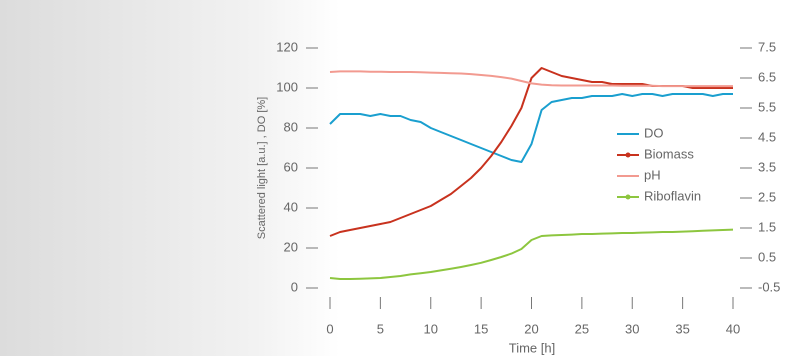 Image resolution: width=803 pixels, height=356 pixels. I want to click on y-axis-label: Scattered light [a.u.] , DO [%], so click(262, 168).